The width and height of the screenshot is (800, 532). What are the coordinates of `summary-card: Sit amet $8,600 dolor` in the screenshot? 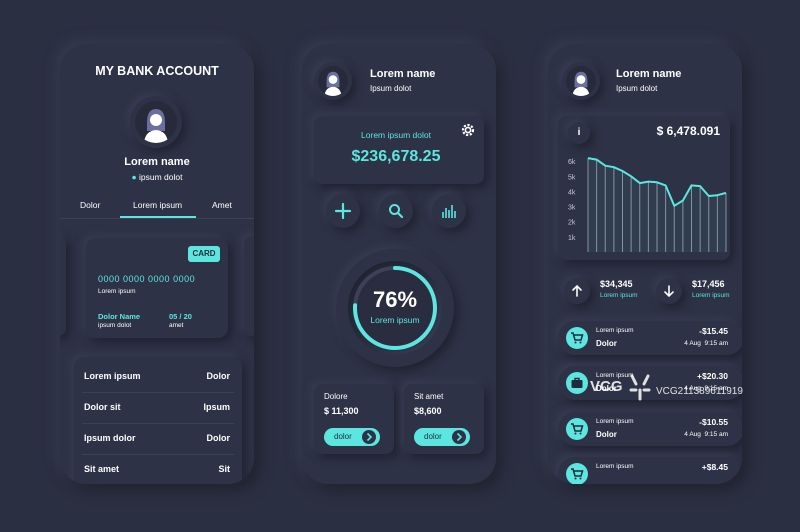 It's located at (444, 419).